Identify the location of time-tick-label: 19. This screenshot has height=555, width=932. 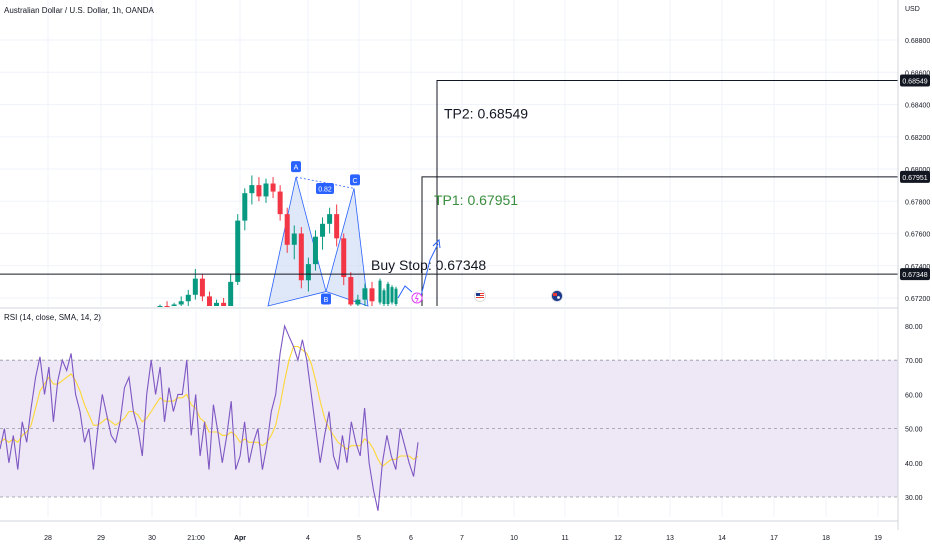
(878, 538).